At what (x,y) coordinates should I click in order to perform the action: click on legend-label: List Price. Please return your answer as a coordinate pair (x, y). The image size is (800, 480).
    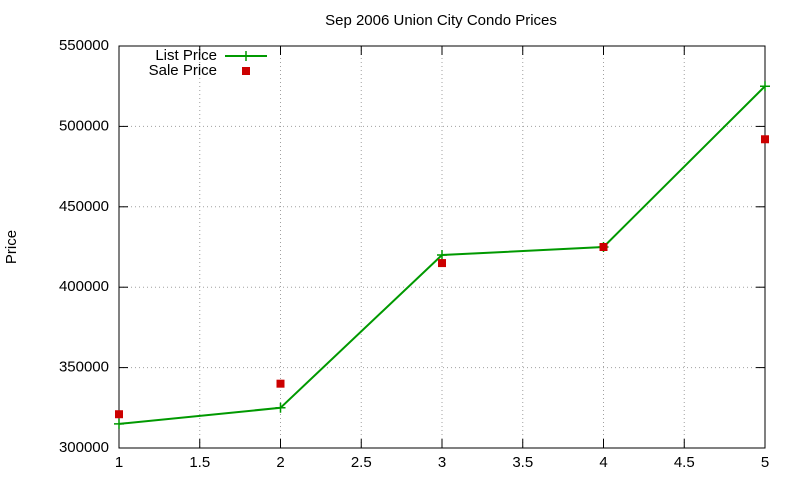
    Looking at the image, I should click on (186, 55).